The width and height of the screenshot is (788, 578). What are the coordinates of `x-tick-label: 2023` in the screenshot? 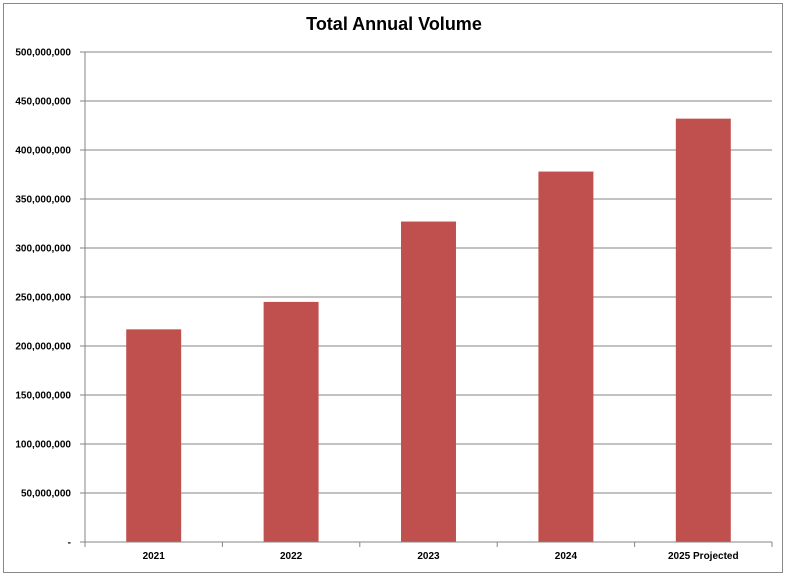 It's located at (428, 556).